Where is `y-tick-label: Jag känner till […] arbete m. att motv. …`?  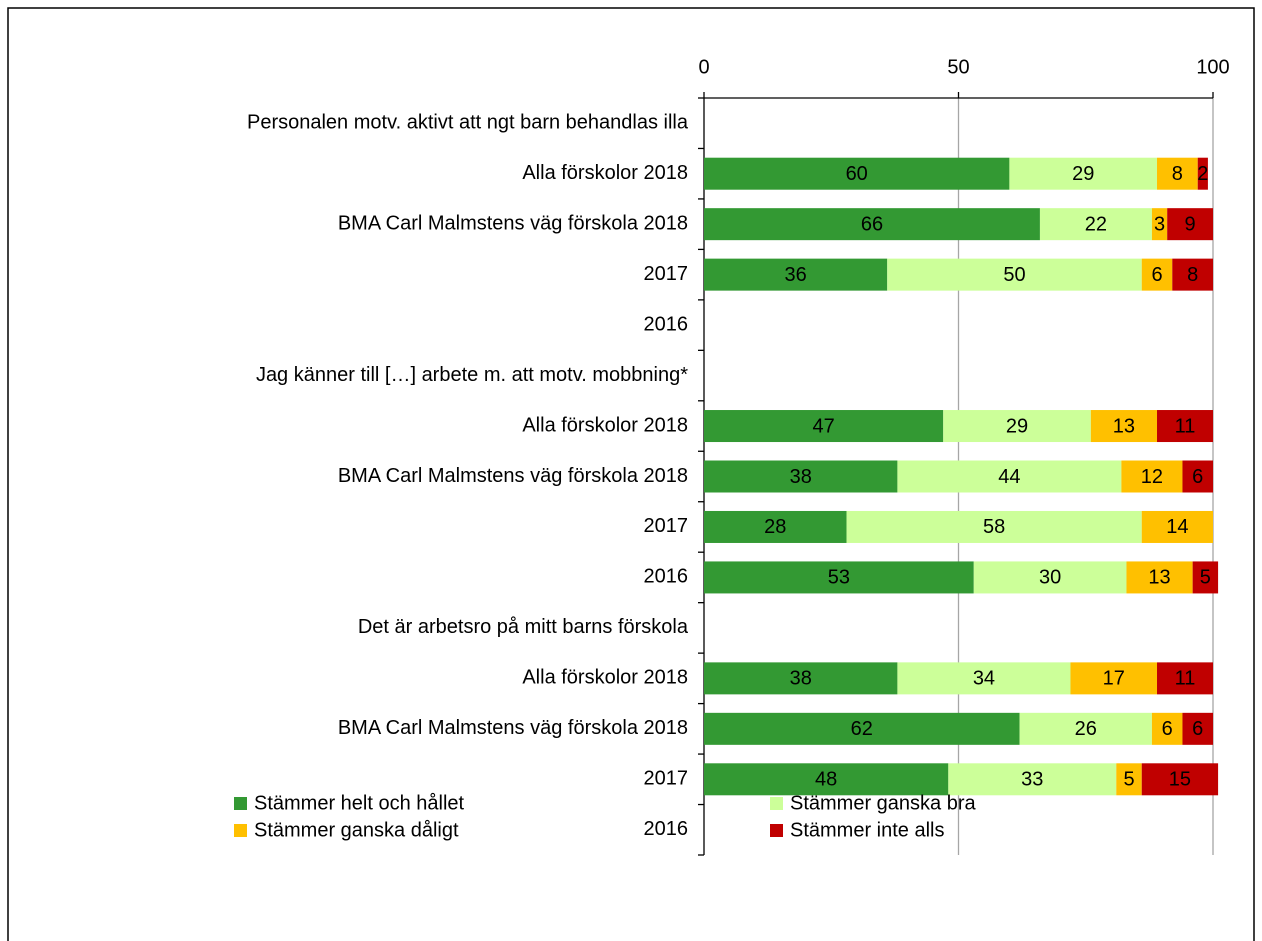
y-tick-label: Jag känner till […] arbete m. att motv. … is located at coordinates (472, 375).